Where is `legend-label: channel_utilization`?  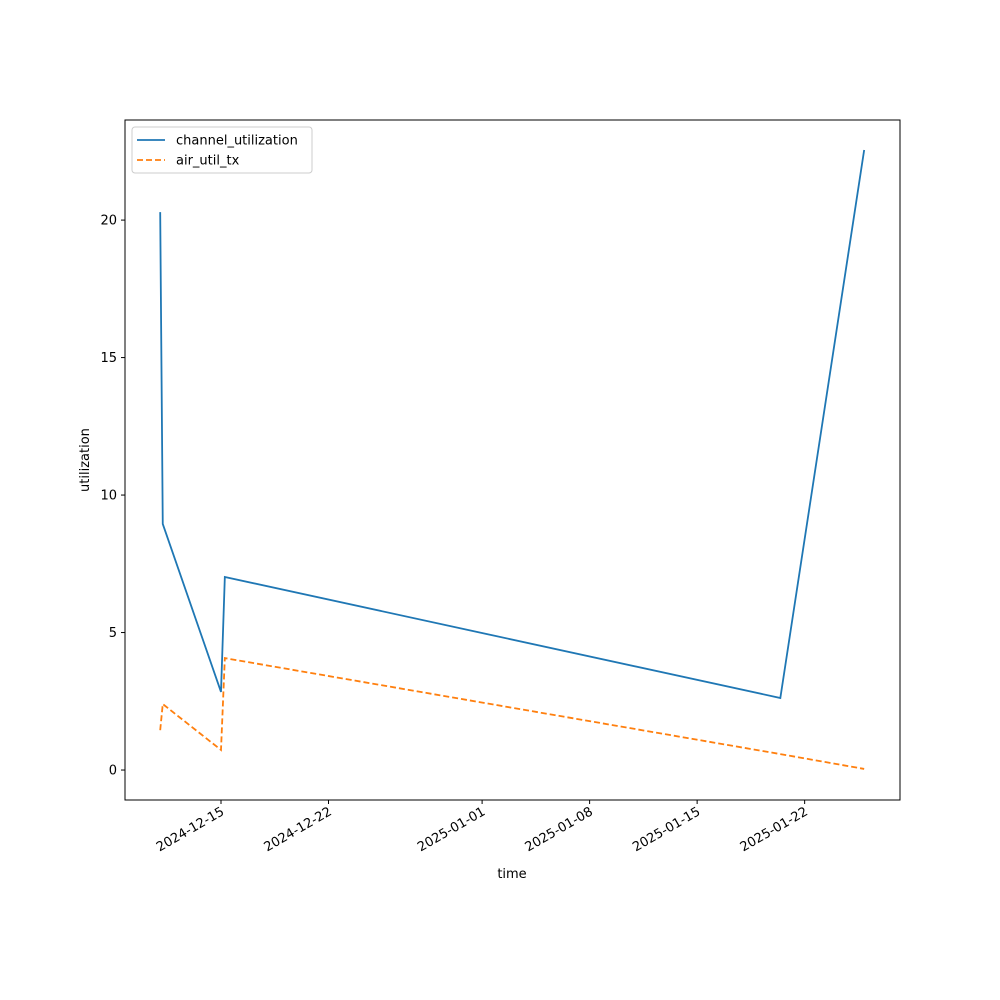 legend-label: channel_utilization is located at coordinates (237, 141).